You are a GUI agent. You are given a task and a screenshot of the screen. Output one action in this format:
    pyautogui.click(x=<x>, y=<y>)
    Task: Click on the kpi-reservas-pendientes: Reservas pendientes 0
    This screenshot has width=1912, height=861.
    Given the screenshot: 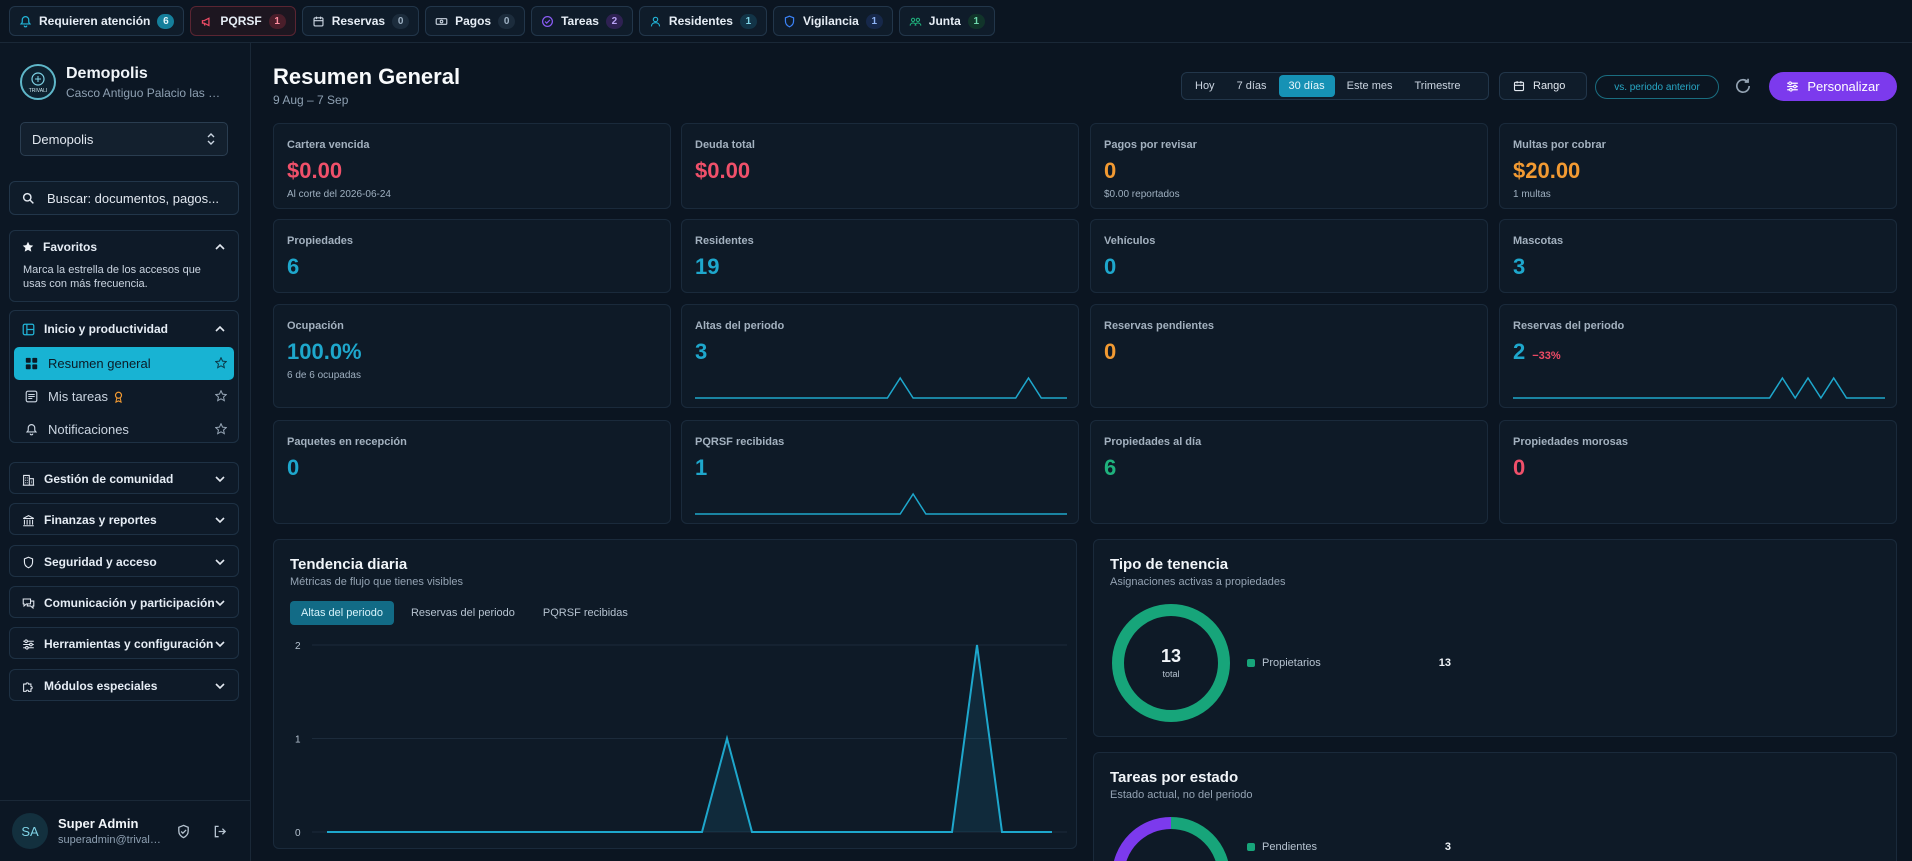 What is the action you would take?
    pyautogui.click(x=1289, y=356)
    